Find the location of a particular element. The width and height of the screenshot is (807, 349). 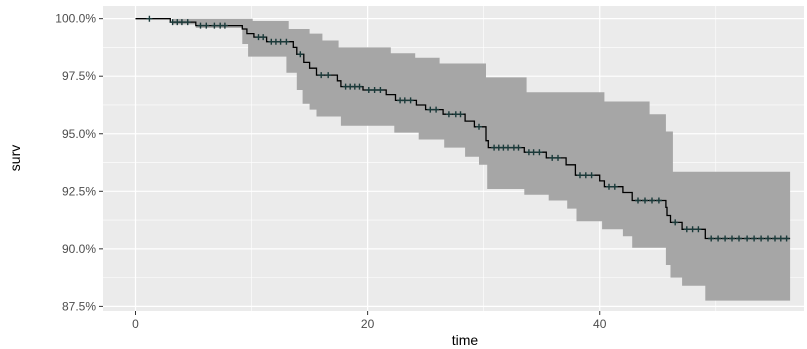

x-tick-label: 0 is located at coordinates (135, 324).